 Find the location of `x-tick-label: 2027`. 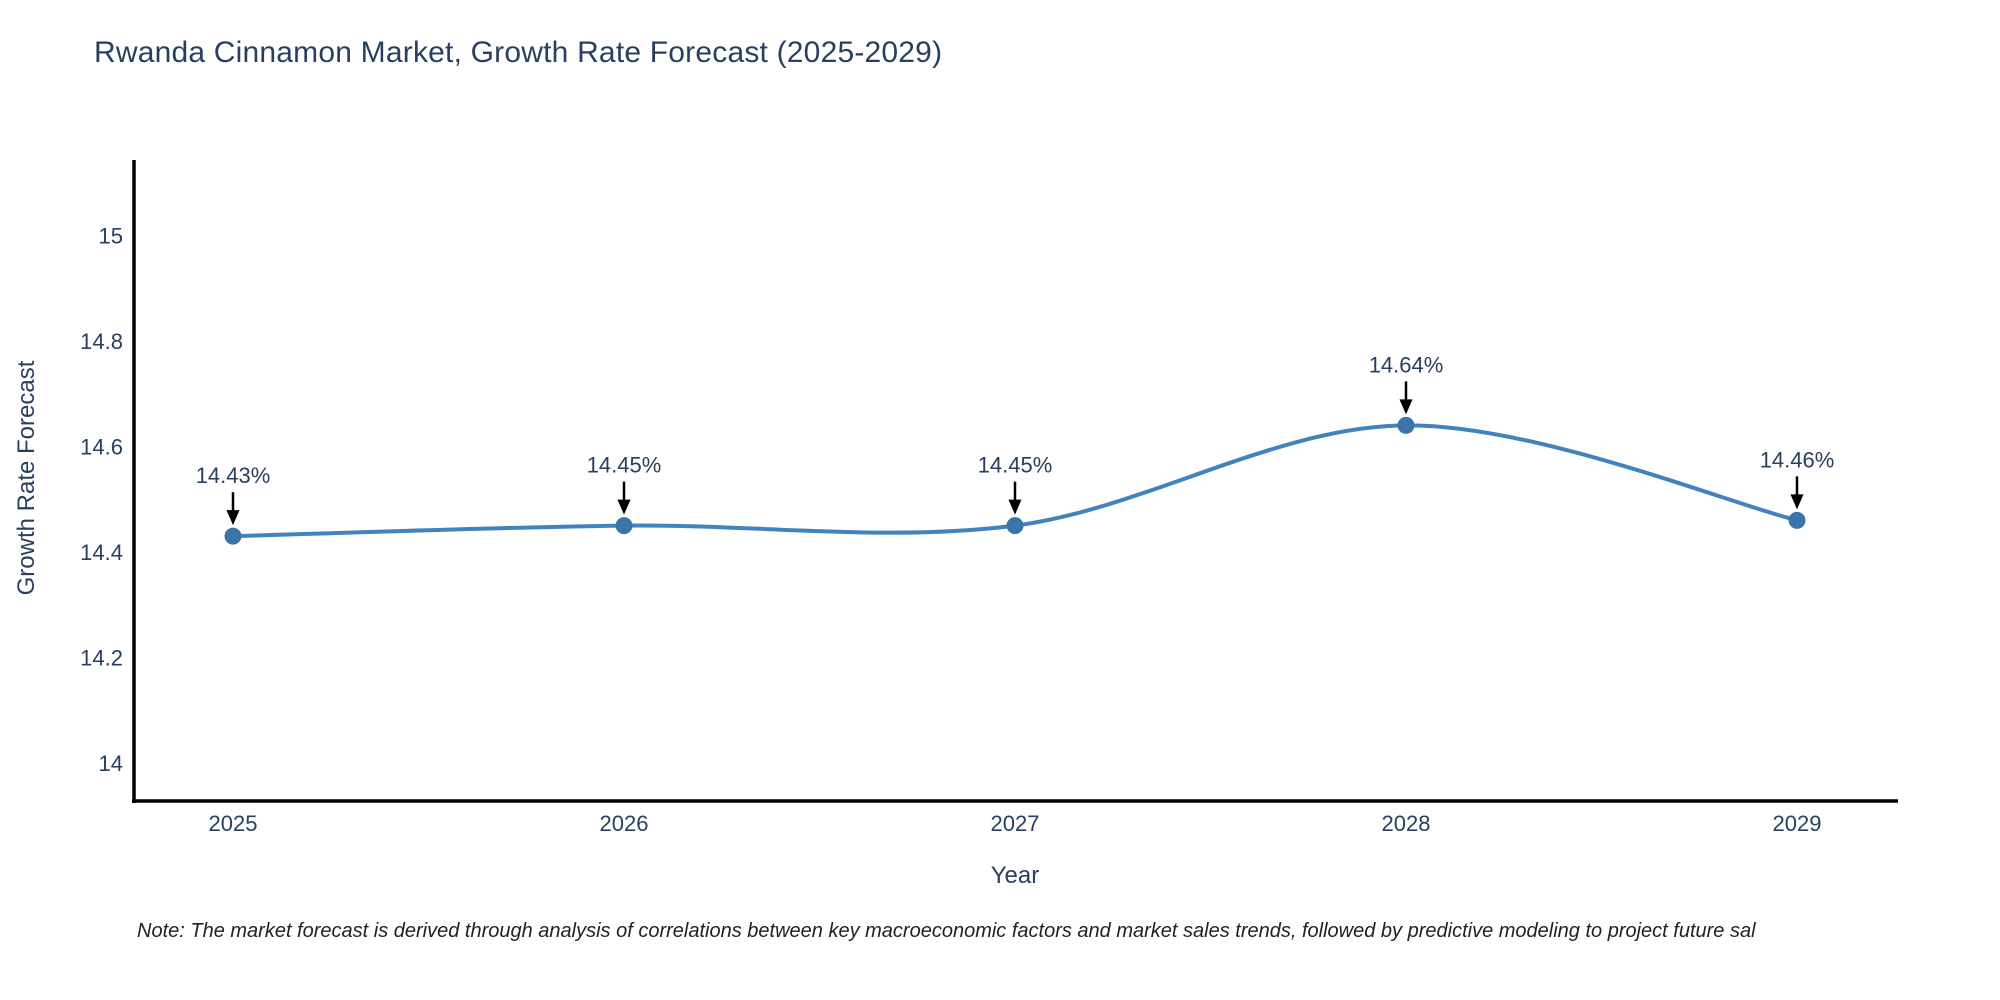

x-tick-label: 2027 is located at coordinates (1015, 823).